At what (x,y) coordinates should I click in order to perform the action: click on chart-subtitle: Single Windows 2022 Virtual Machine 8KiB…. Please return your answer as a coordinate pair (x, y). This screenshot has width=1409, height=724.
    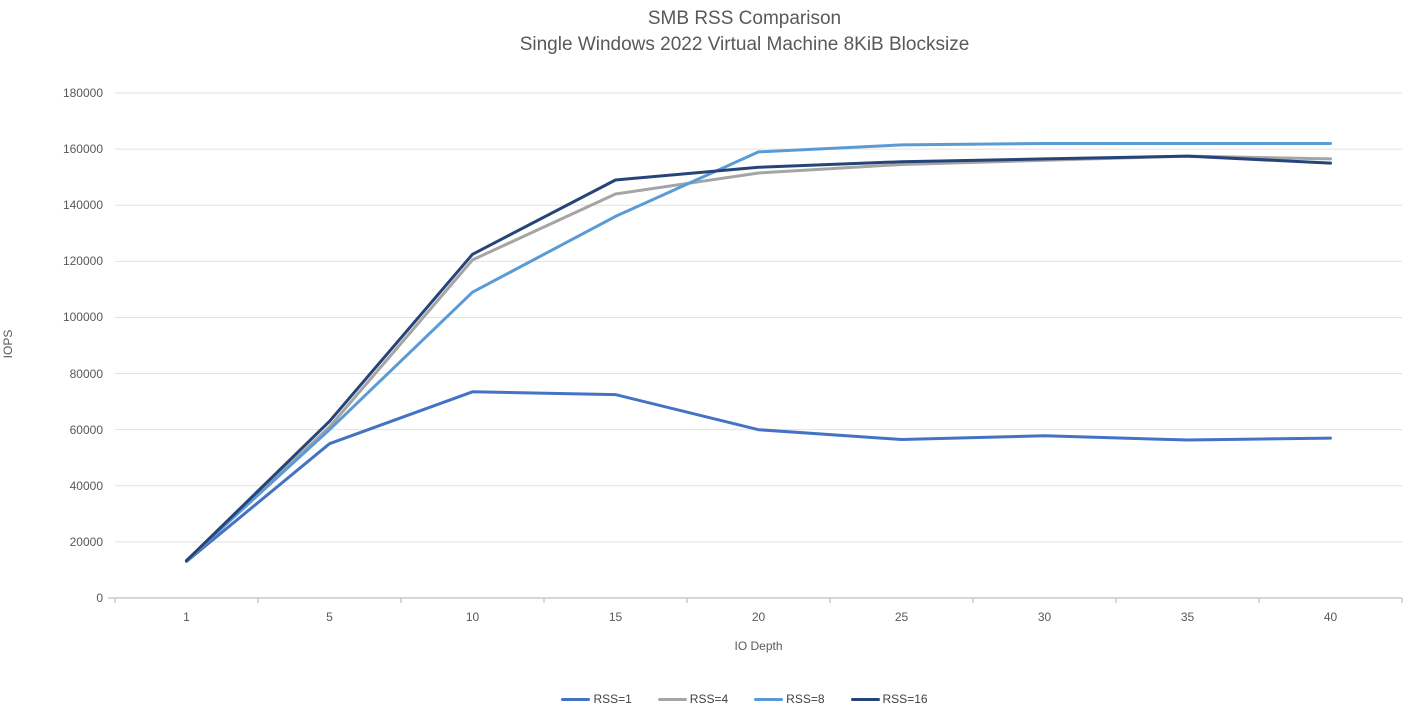
    Looking at the image, I should click on (744, 44).